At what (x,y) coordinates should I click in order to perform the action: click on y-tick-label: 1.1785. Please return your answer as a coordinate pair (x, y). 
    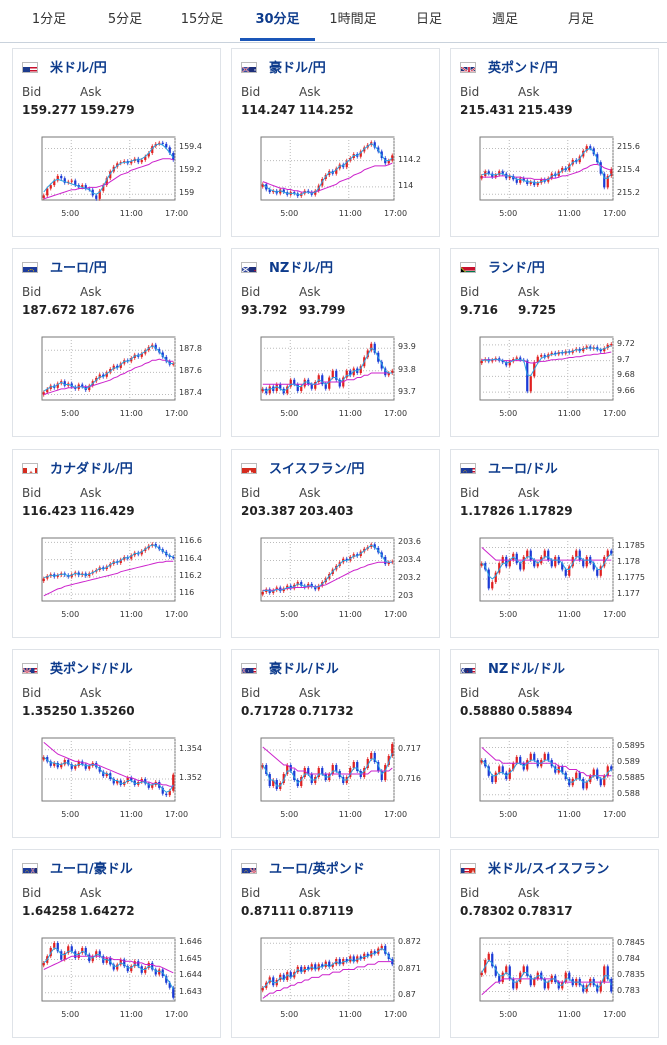
    Looking at the image, I should click on (631, 546).